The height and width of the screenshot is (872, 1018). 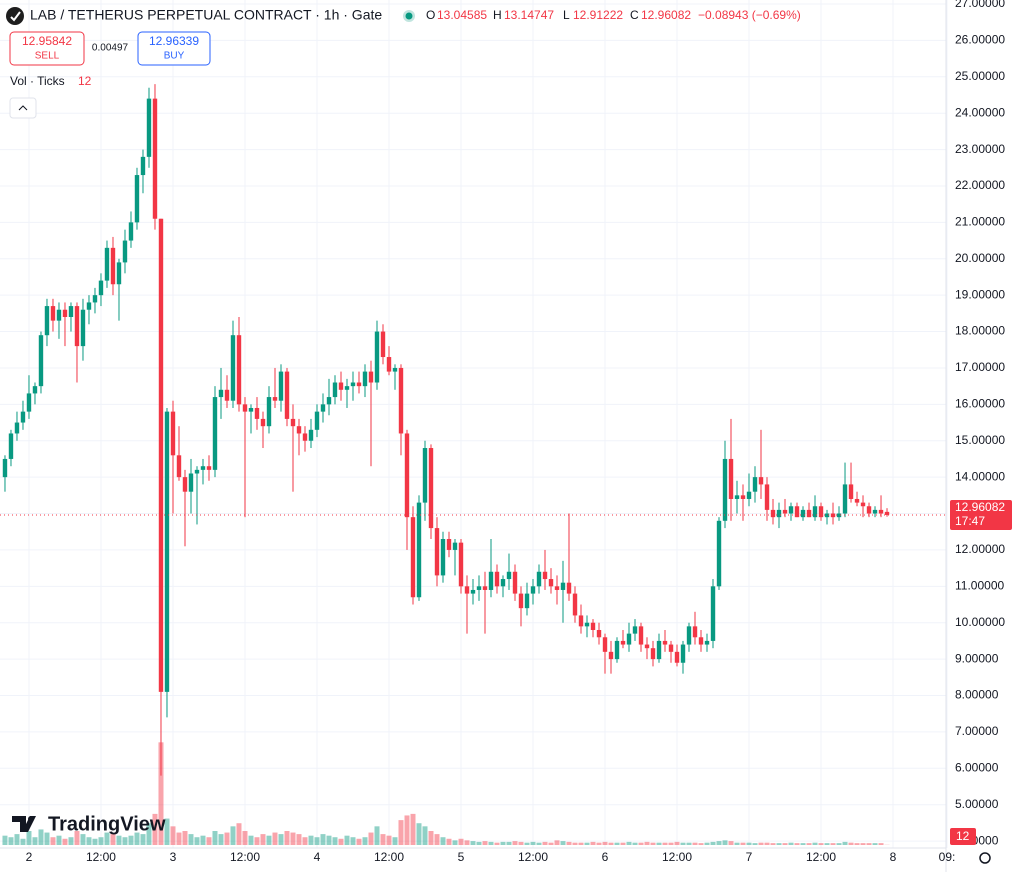 I want to click on y-tick-label: 15.00000, so click(x=980, y=440).